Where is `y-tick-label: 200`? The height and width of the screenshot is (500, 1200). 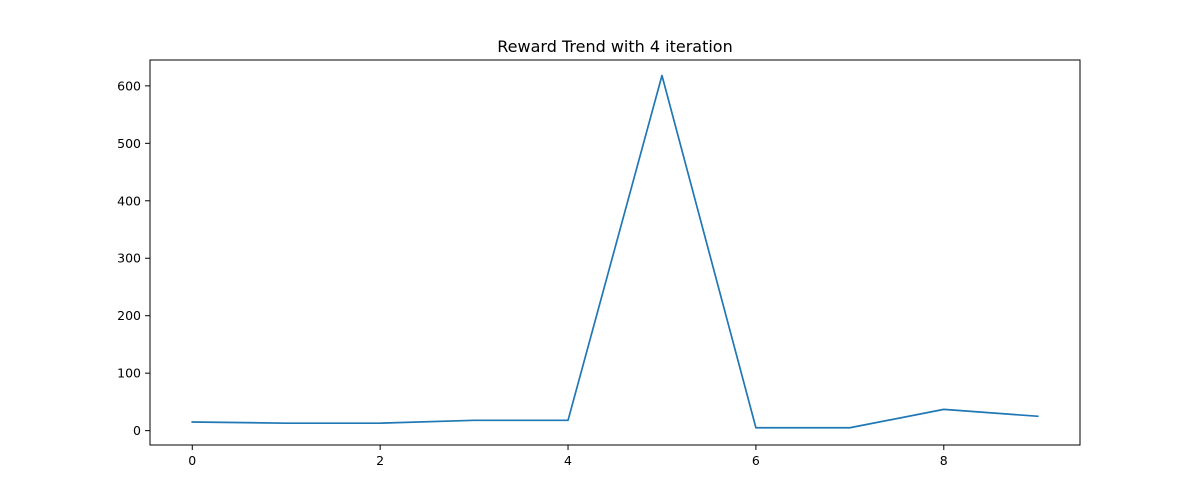
y-tick-label: 200 is located at coordinates (129, 315).